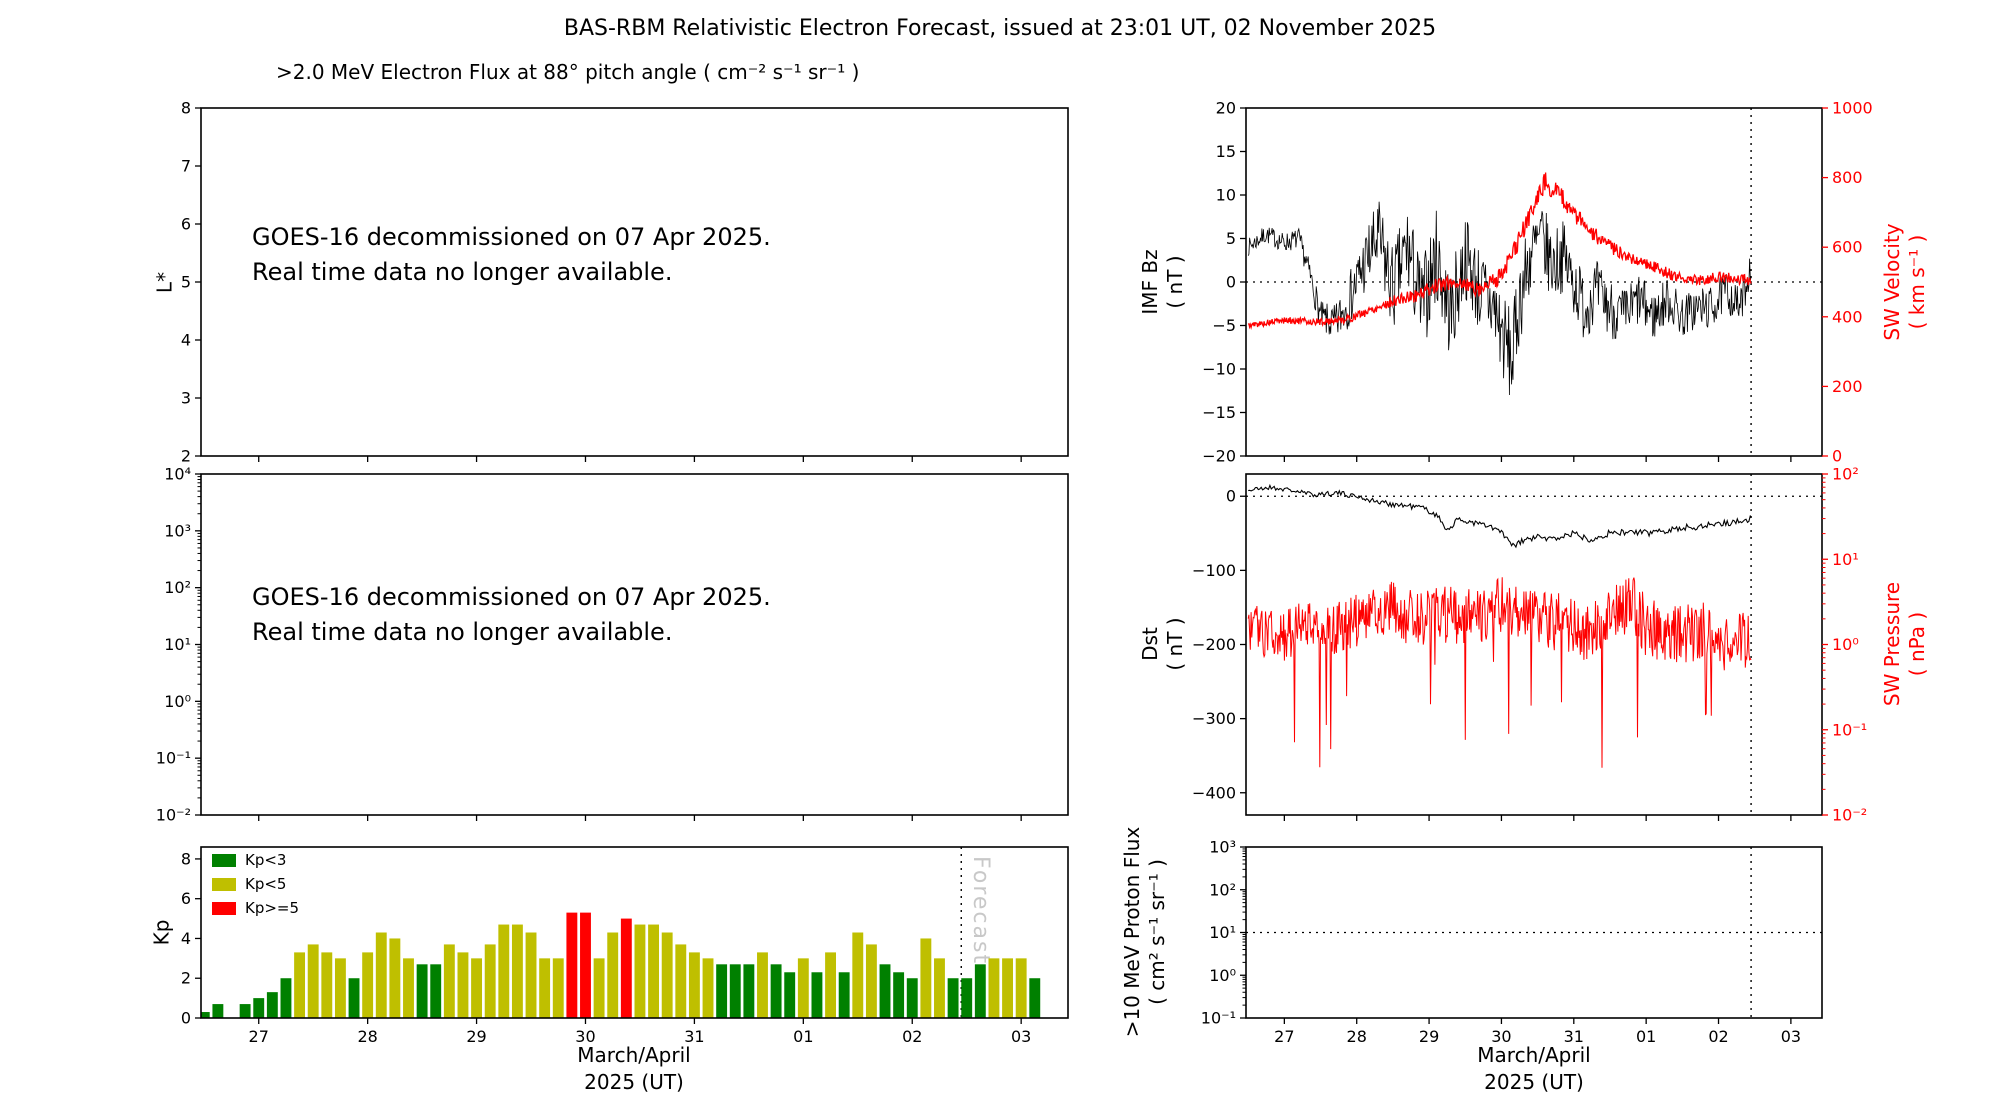 The width and height of the screenshot is (2000, 1100). I want to click on ylabel-lstar: L*, so click(165, 283).